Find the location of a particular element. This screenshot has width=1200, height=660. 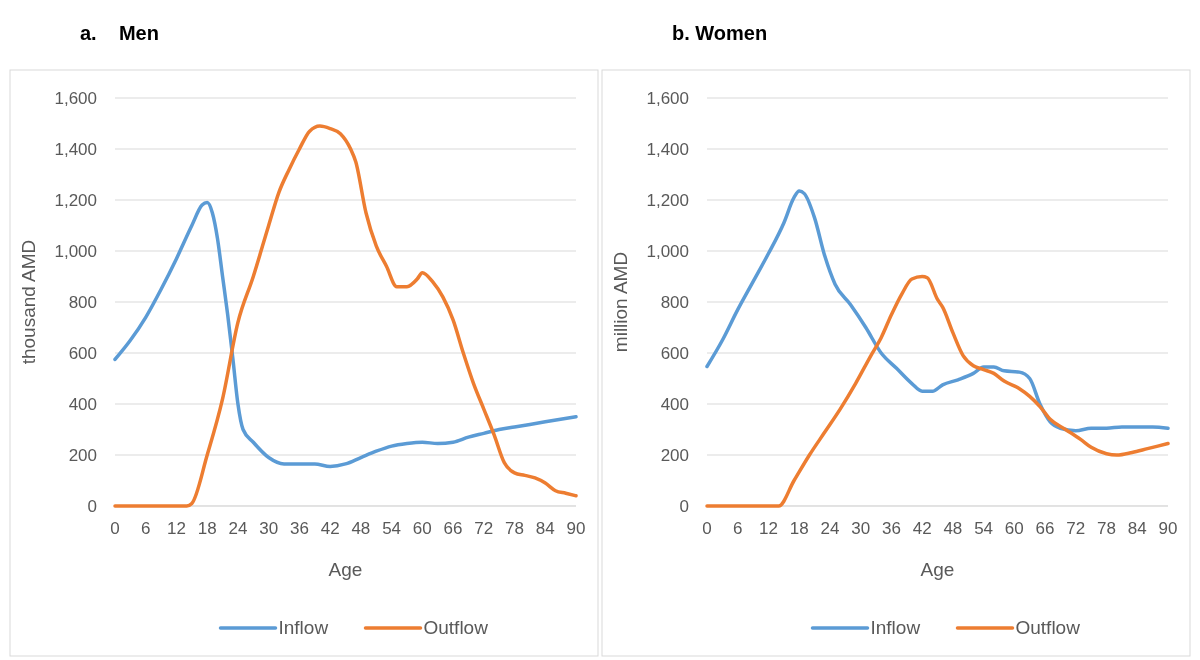

chart-title: a. Men is located at coordinates (119, 33).